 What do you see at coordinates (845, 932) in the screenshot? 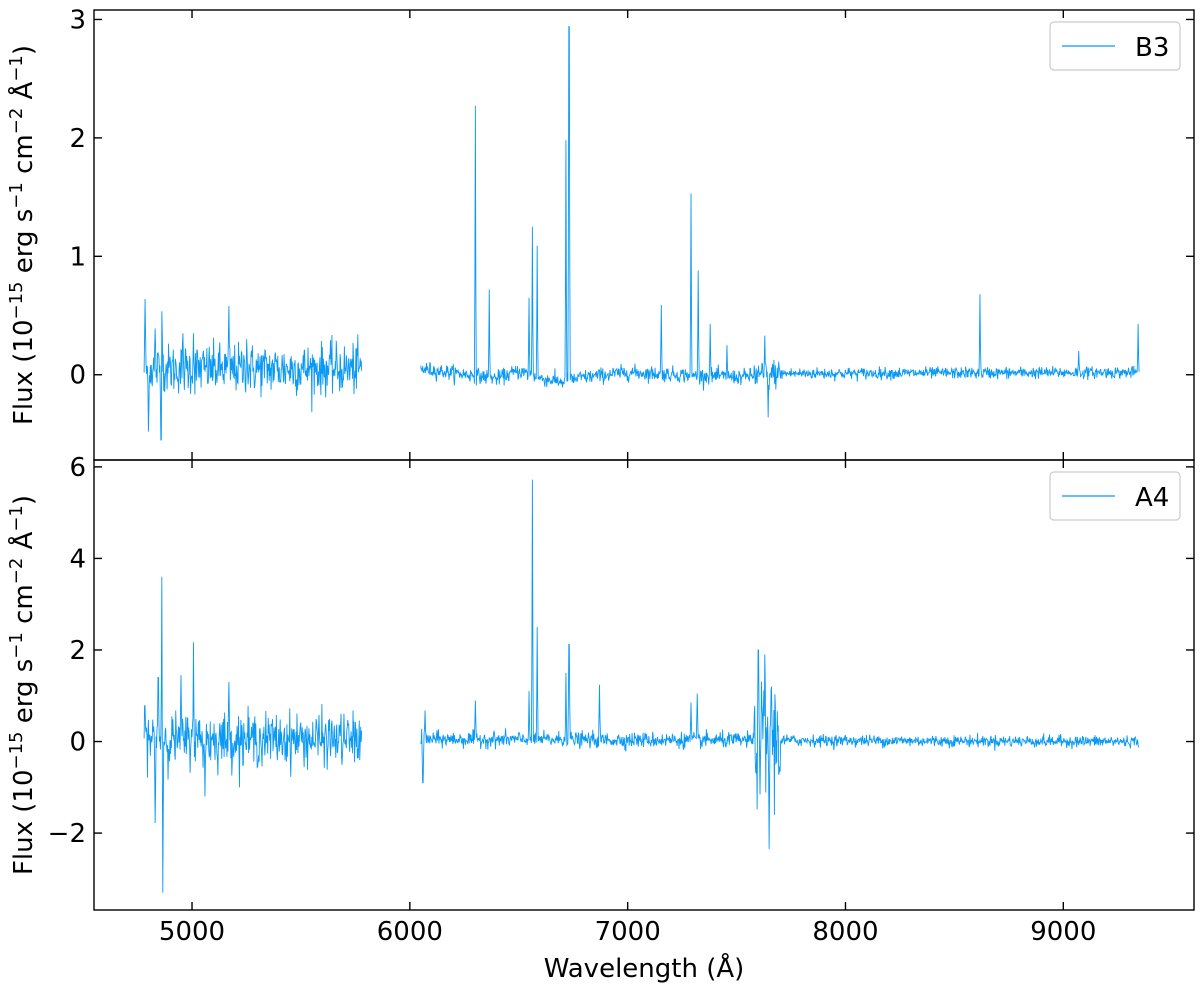
I see `x-tick-label: 8000` at bounding box center [845, 932].